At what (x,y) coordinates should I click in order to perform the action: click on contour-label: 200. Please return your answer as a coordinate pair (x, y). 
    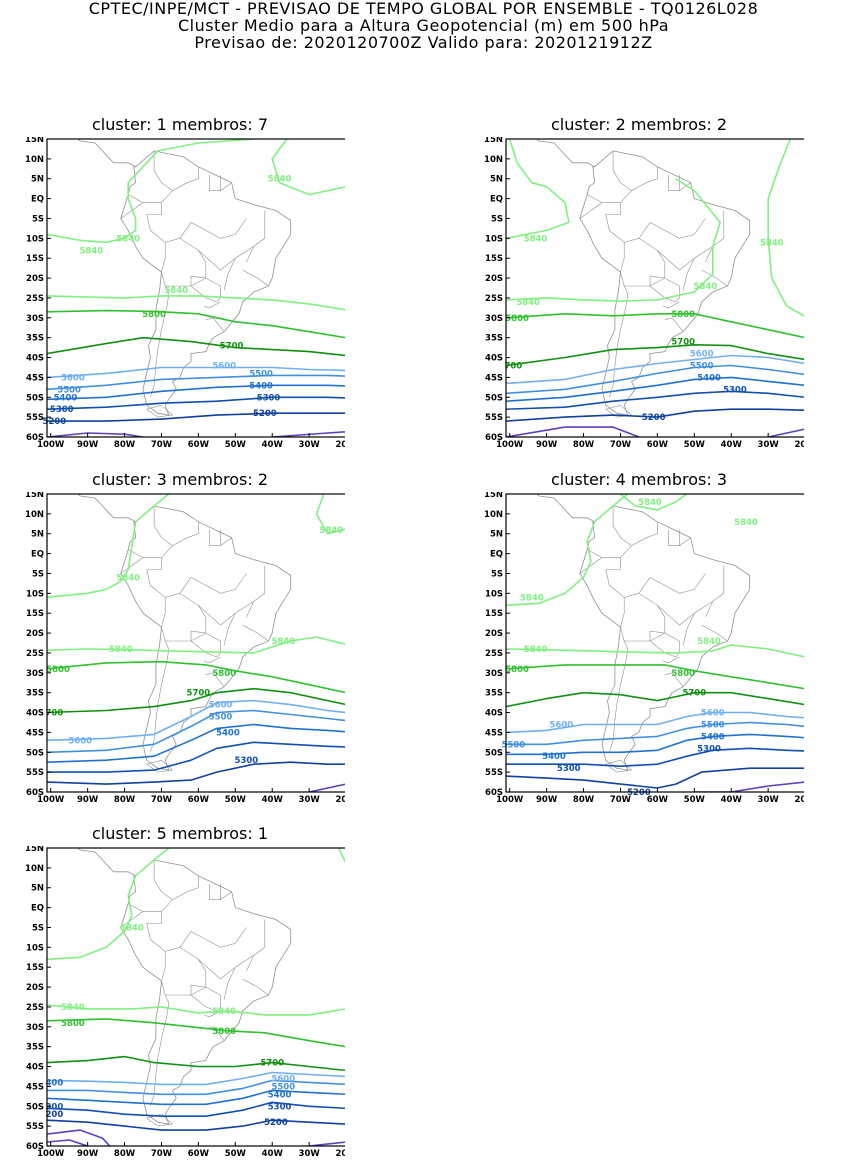
    Looking at the image, I should click on (55, 1115).